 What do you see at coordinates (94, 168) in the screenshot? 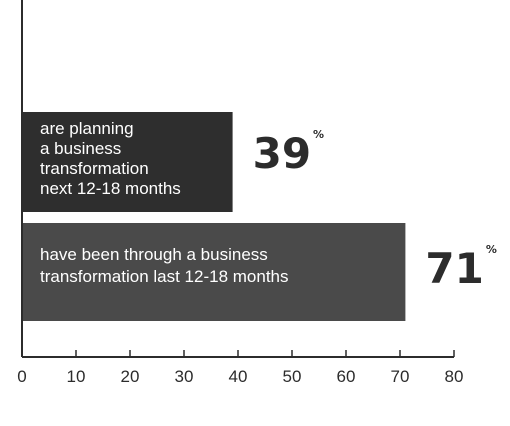
I see `category-label-line: transformation` at bounding box center [94, 168].